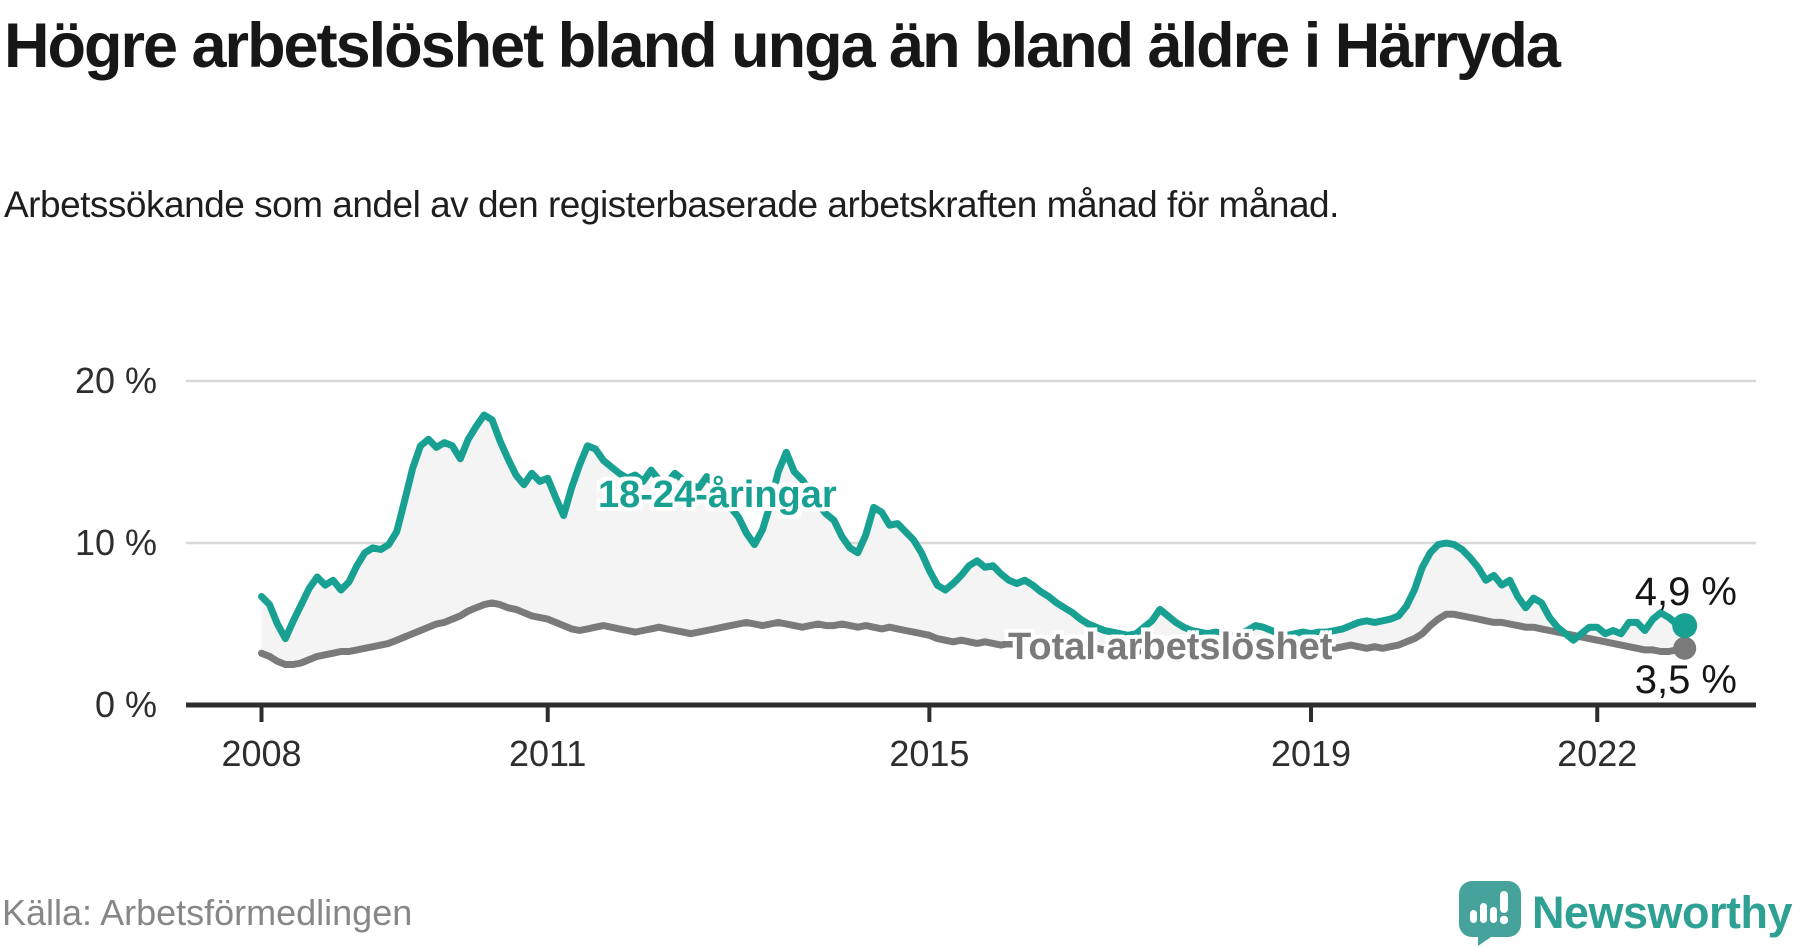 This screenshot has height=948, width=1800. What do you see at coordinates (261, 753) in the screenshot?
I see `x-tick-label: 2008` at bounding box center [261, 753].